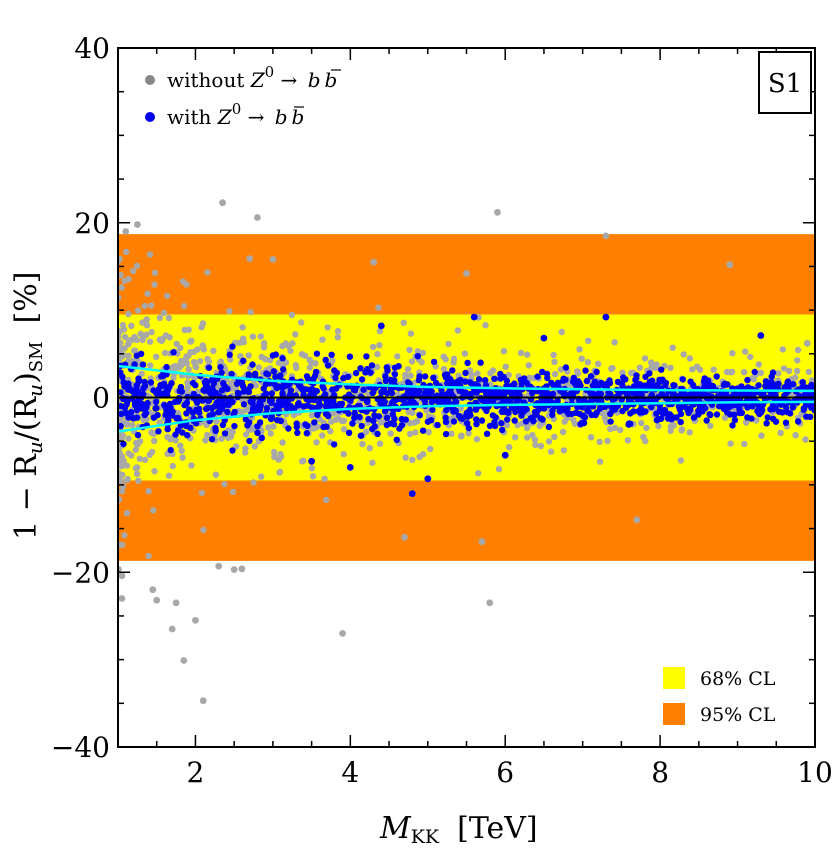 Image resolution: width=833 pixels, height=851 pixels. What do you see at coordinates (26, 418) in the screenshot?
I see `y-axis-title-mid: /(R` at bounding box center [26, 418].